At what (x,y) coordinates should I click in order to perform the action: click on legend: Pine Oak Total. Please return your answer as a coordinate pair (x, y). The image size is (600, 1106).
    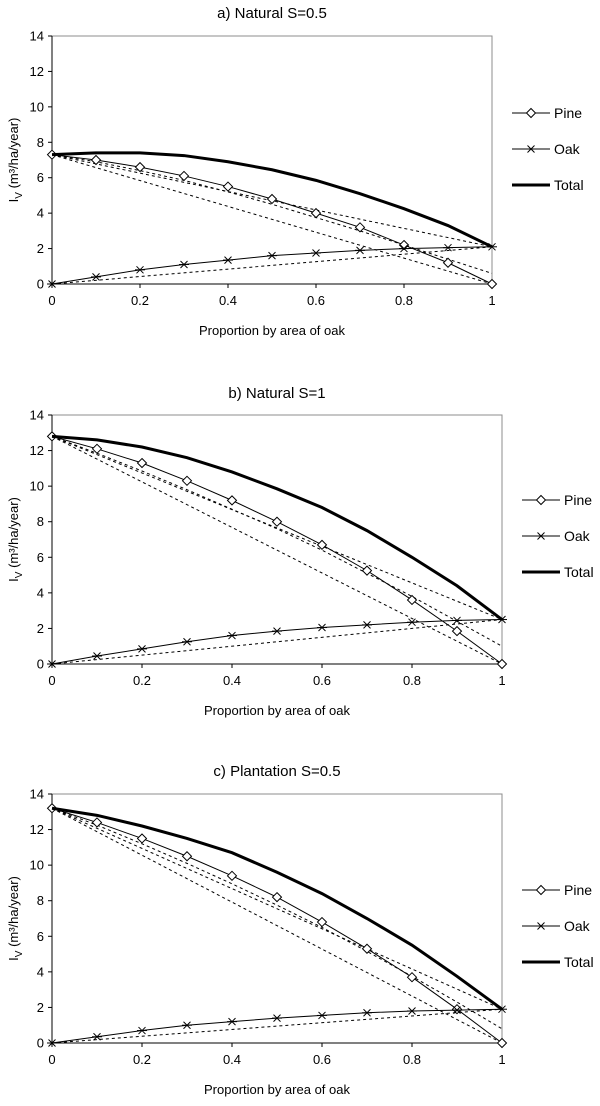
    Looking at the image, I should click on (548, 149).